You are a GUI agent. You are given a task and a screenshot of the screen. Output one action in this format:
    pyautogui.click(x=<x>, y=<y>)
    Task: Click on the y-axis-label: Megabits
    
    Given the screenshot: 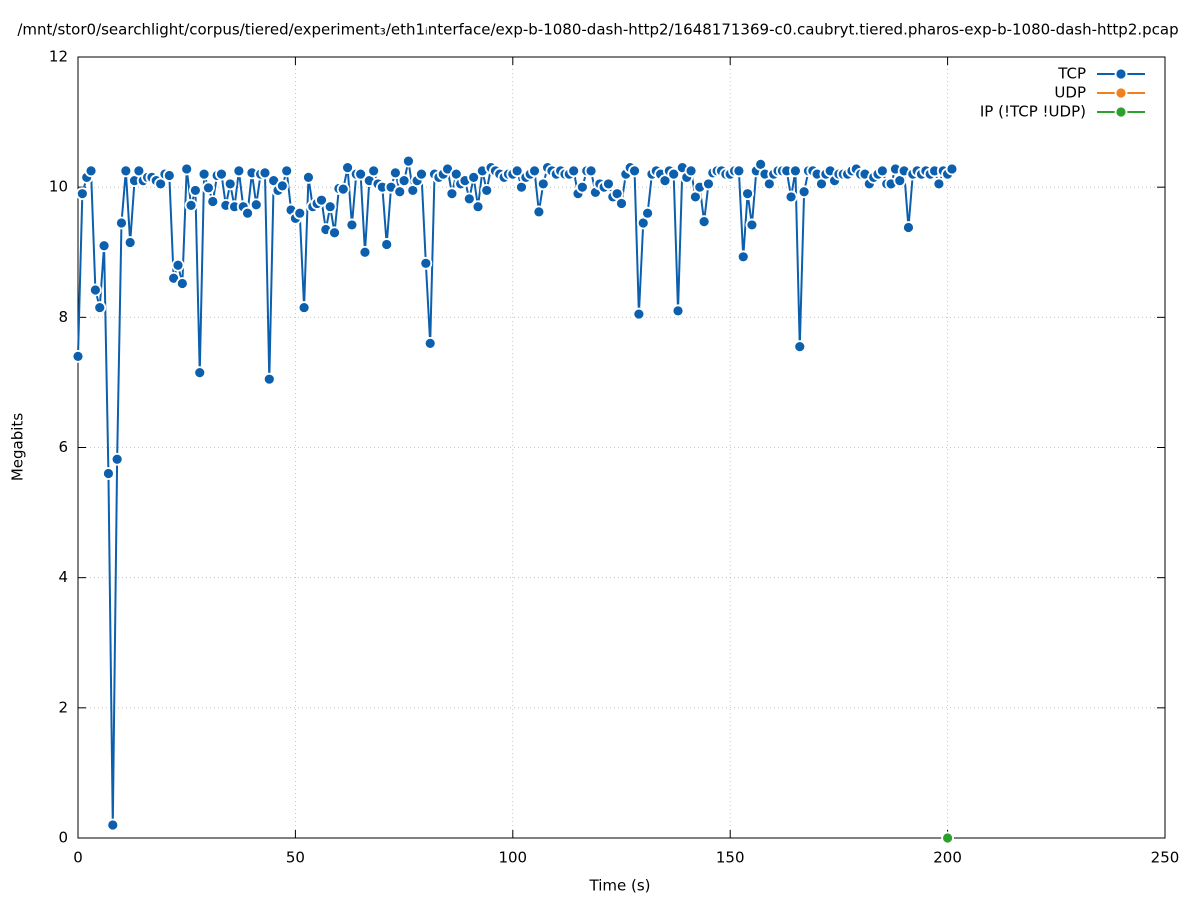 What is the action you would take?
    pyautogui.click(x=18, y=447)
    